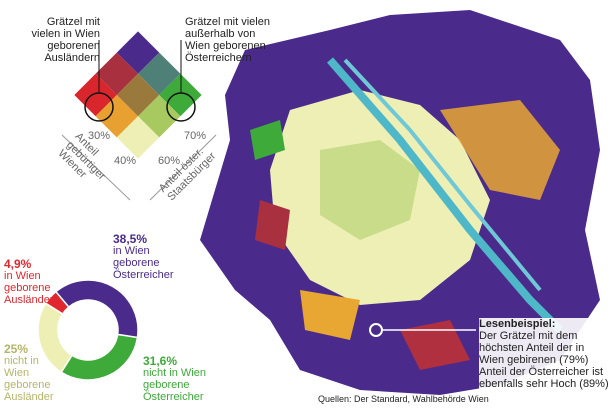 The height and width of the screenshot is (410, 616). What do you see at coordinates (174, 385) in the screenshot?
I see `category-label: nicht in Wien geborene Österreicher` at bounding box center [174, 385].